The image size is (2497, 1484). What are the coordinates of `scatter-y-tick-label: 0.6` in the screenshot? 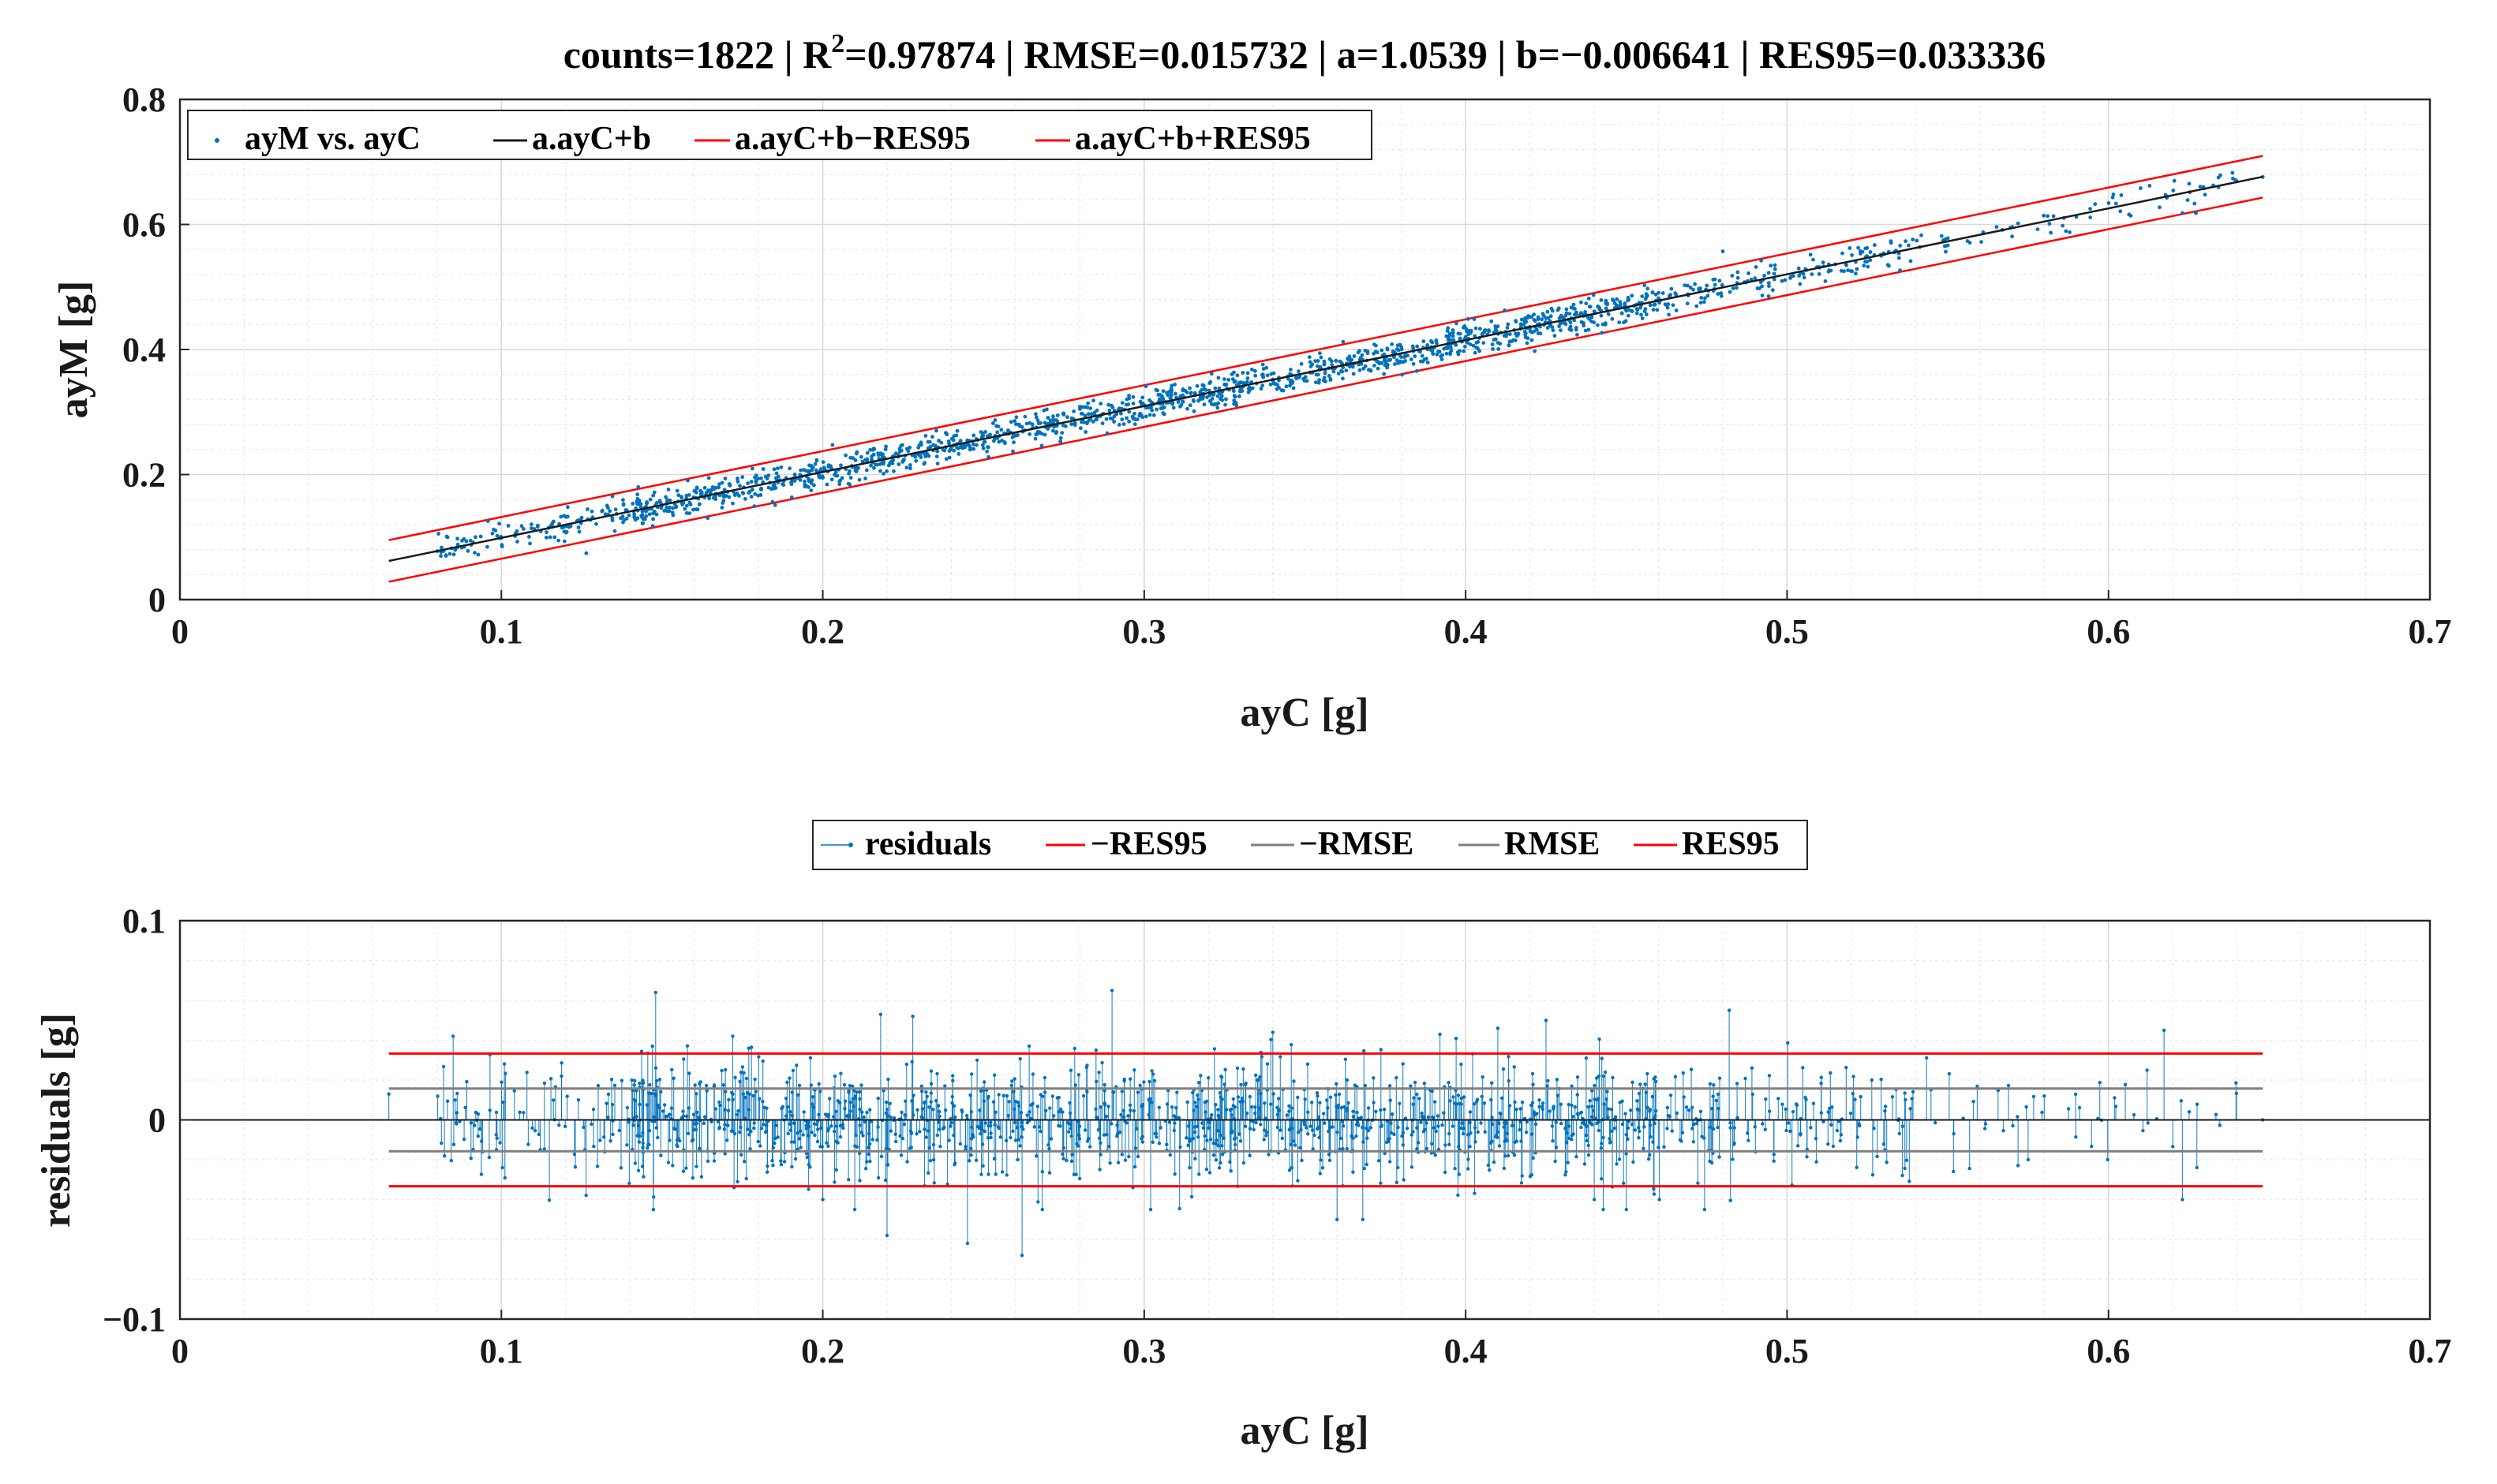 It's located at (144, 225).